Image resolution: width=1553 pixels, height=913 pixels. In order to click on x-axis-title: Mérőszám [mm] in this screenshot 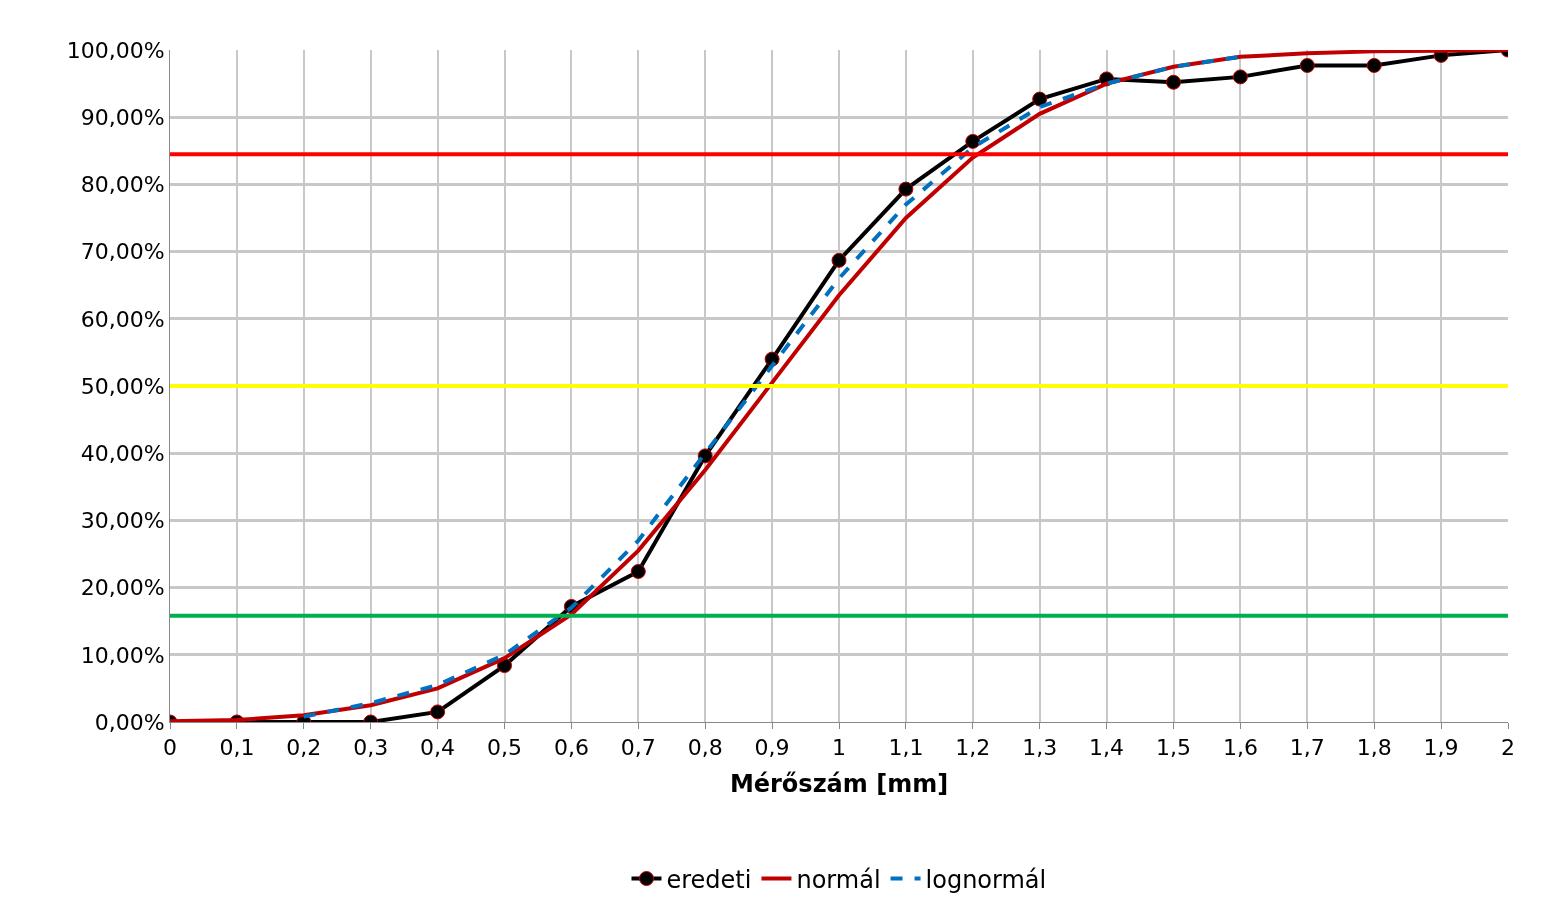, I will do `click(839, 783)`.